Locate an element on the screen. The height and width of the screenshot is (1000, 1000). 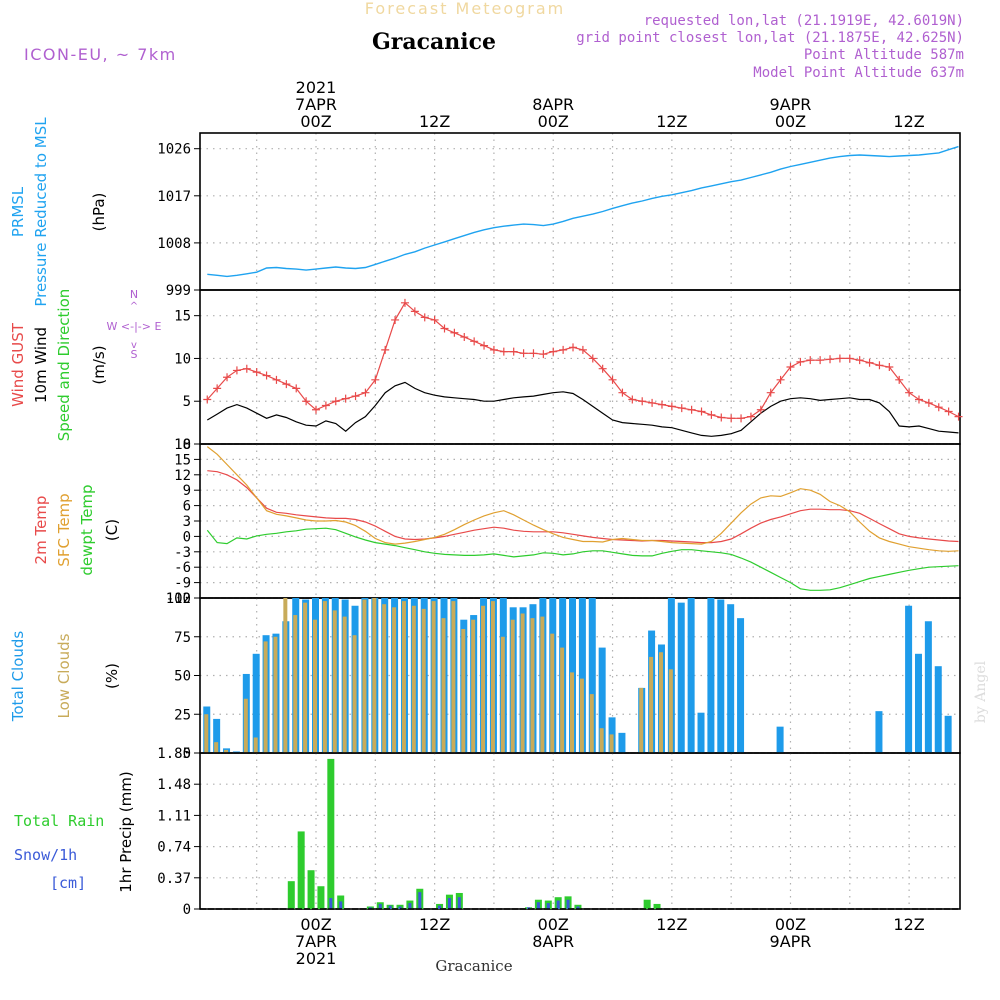
top-tick-label: 12Z is located at coordinates (671, 121).